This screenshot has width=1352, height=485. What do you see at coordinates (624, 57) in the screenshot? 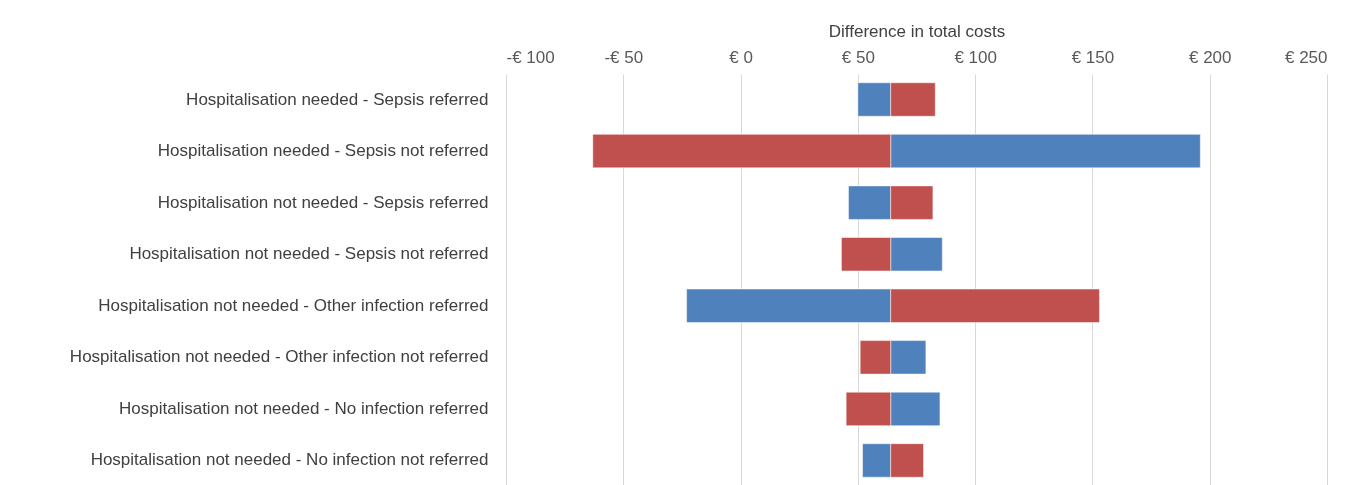
I see `x-tick-label: -€ 50` at bounding box center [624, 57].